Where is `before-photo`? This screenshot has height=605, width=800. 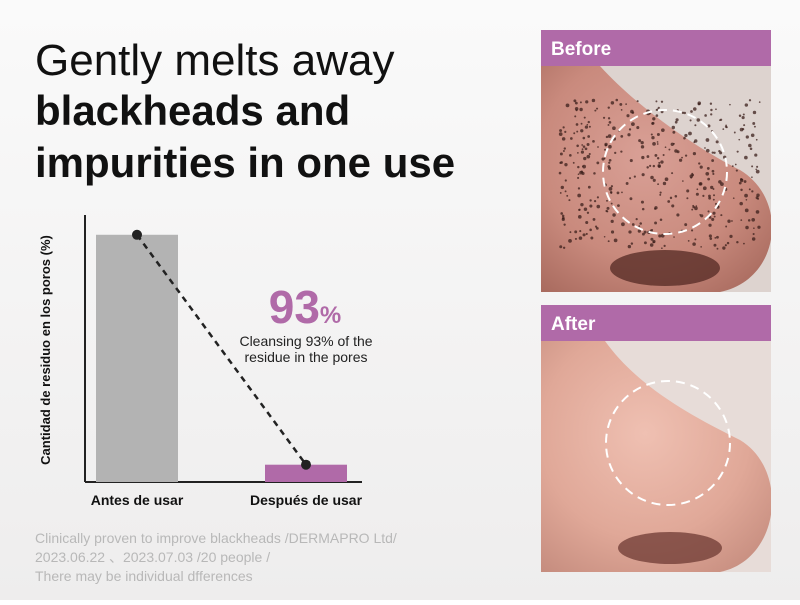 before-photo is located at coordinates (656, 179).